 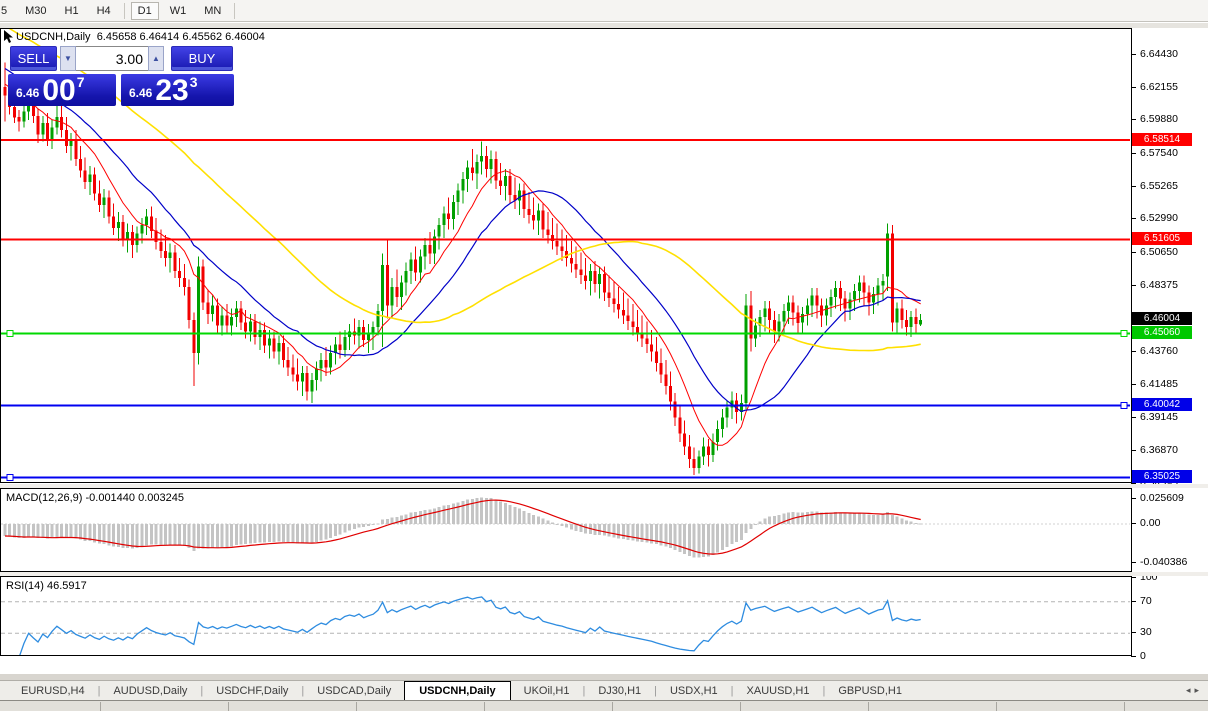 What do you see at coordinates (778, 691) in the screenshot?
I see `tab-xauusd-h1: XAUUSD,H1` at bounding box center [778, 691].